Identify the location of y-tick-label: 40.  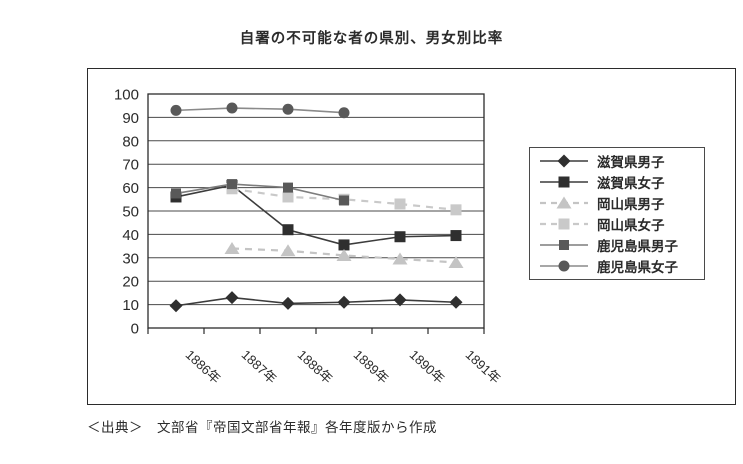
(130, 235).